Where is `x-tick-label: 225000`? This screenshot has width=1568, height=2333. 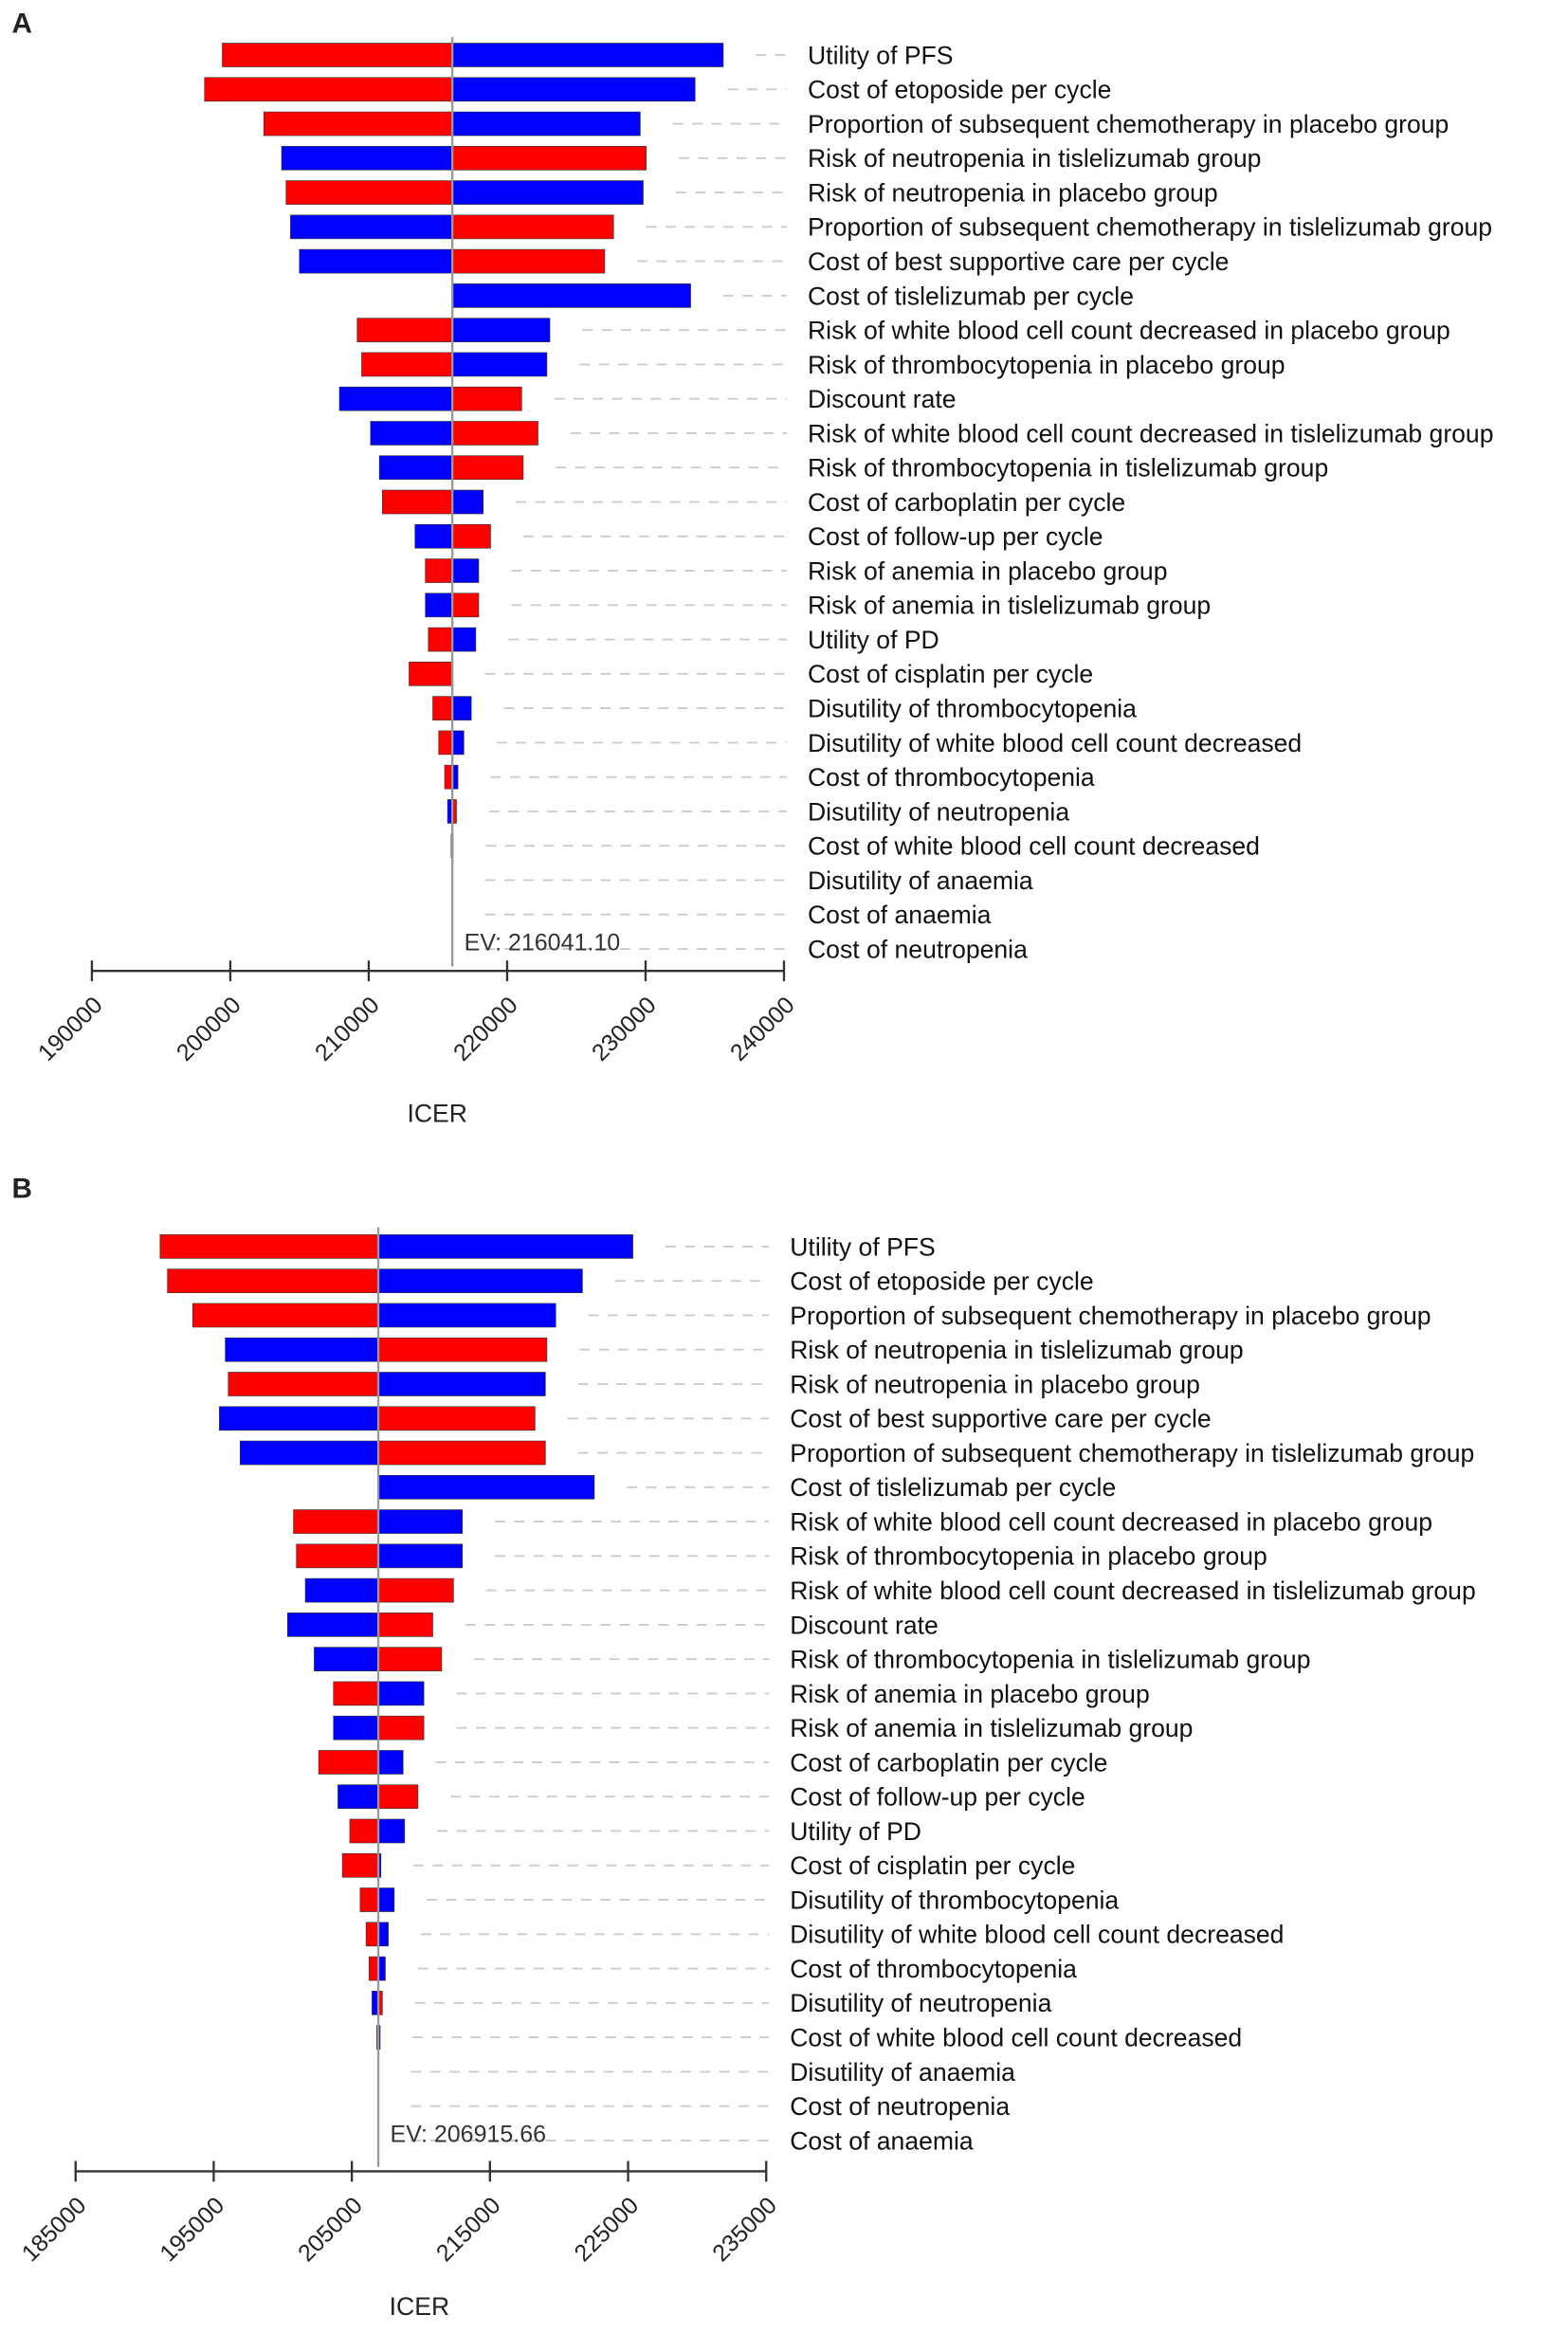
x-tick-label: 225000 is located at coordinates (606, 2229).